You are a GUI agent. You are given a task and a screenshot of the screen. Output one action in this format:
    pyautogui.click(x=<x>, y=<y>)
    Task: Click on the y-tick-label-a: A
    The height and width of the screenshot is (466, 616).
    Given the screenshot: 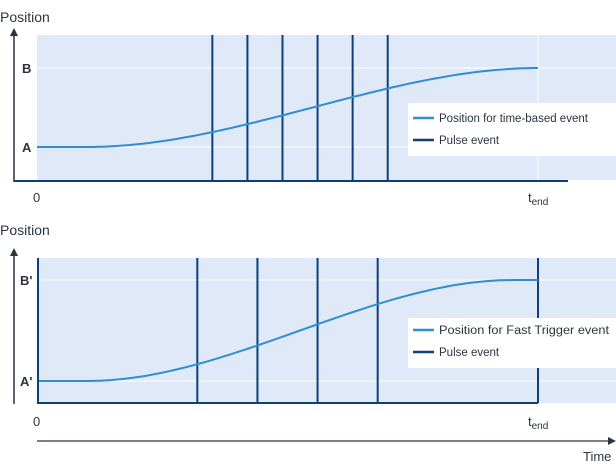 What is the action you would take?
    pyautogui.click(x=27, y=147)
    